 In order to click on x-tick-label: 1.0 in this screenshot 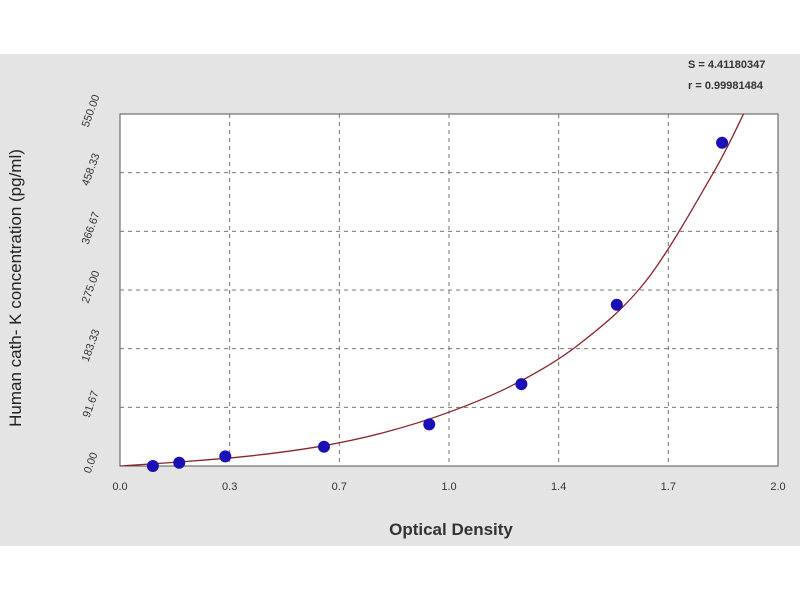, I will do `click(448, 487)`.